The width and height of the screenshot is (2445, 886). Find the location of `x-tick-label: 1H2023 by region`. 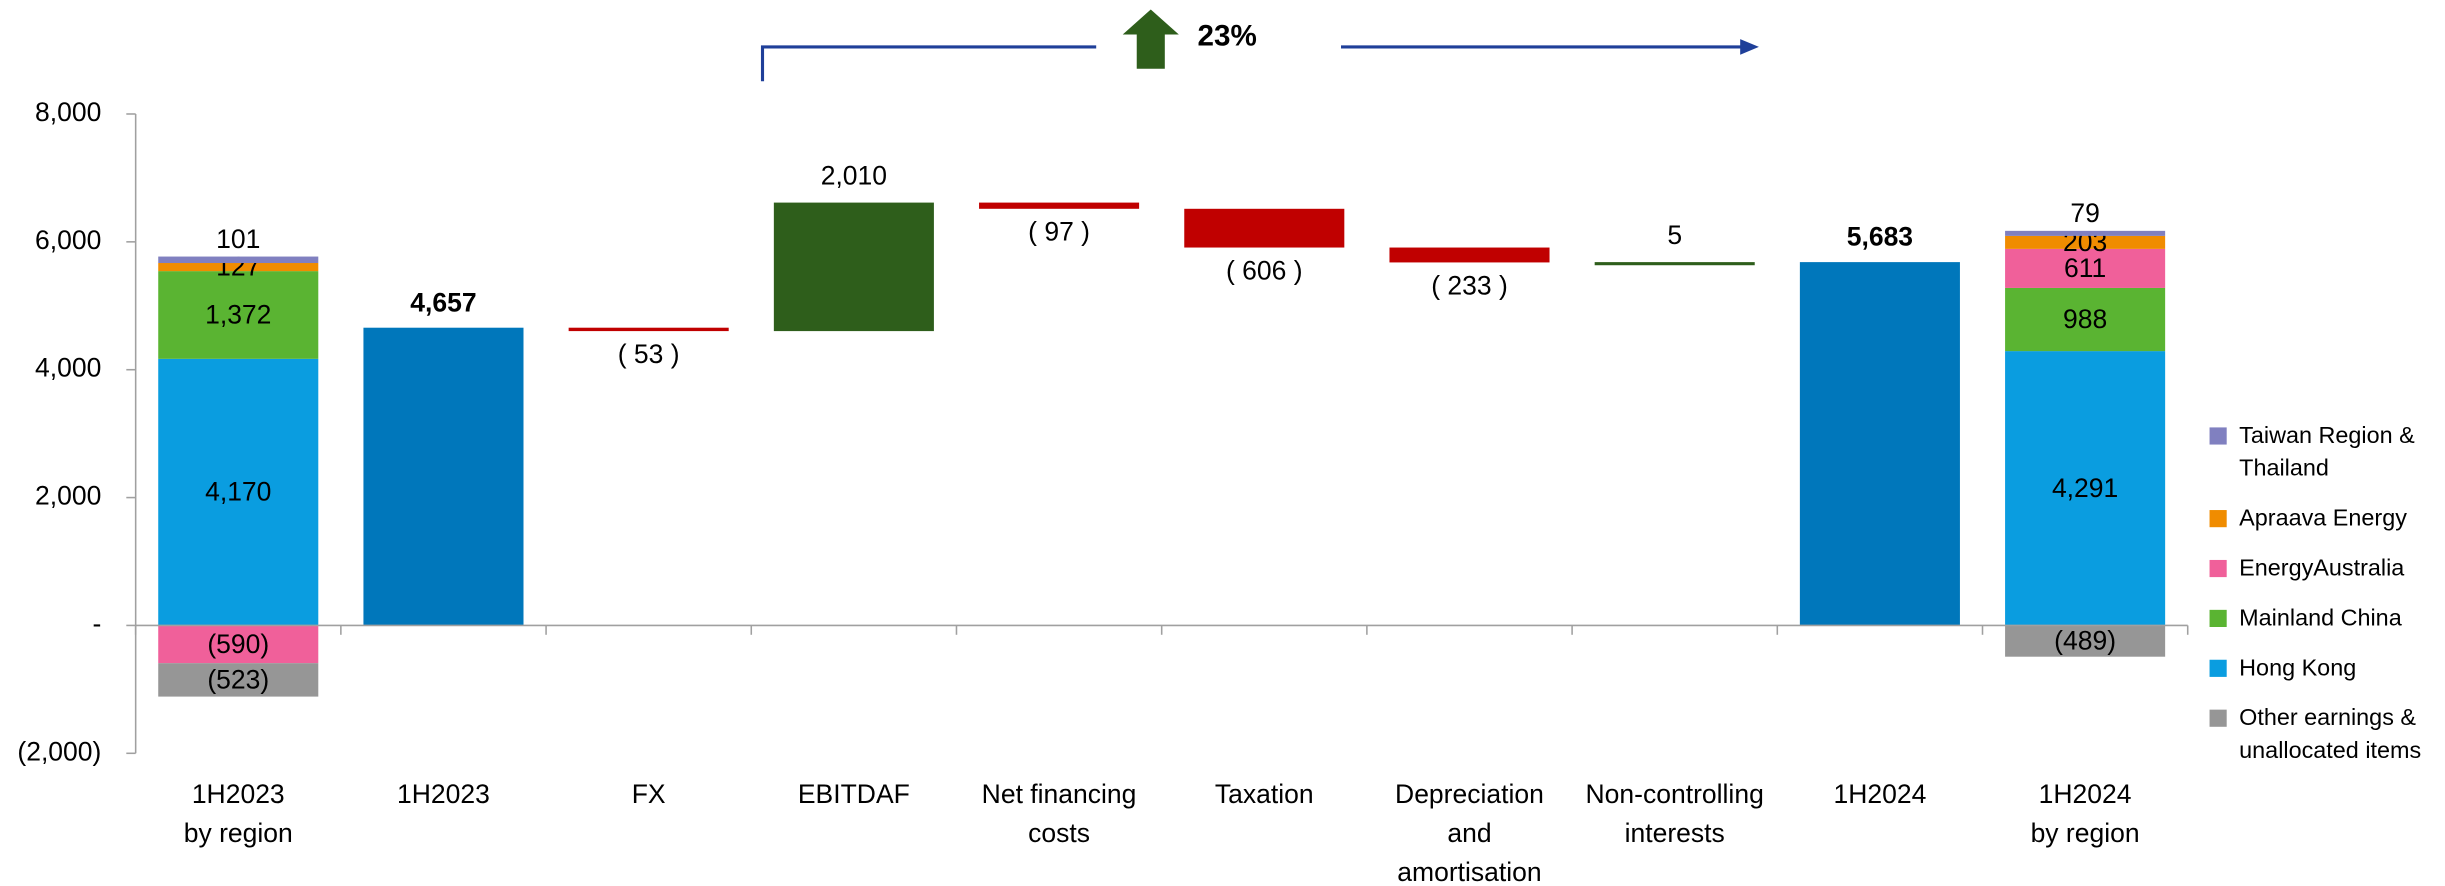

x-tick-label: 1H2023 by region is located at coordinates (238, 814).